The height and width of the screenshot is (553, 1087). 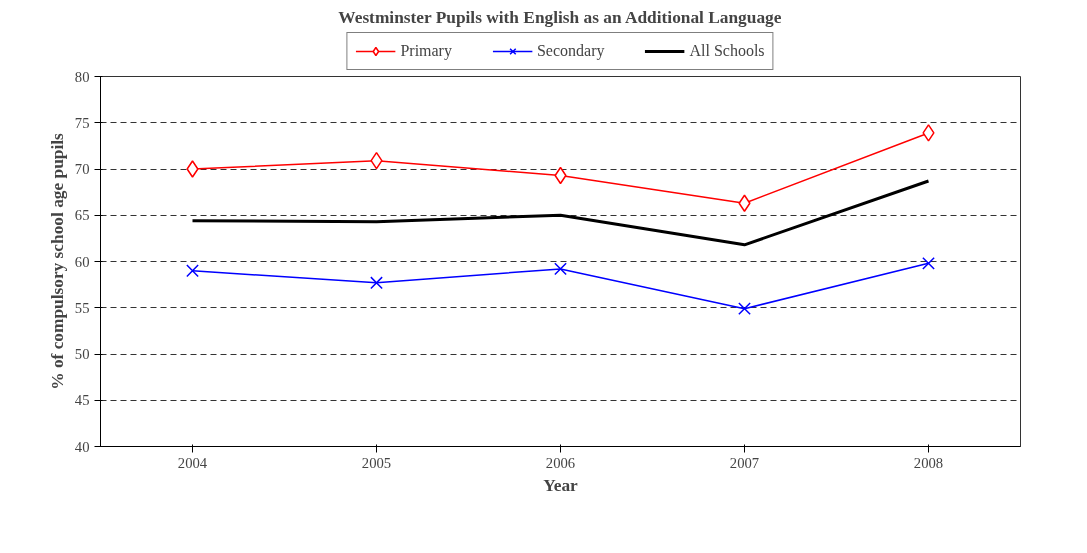 I want to click on chart-title: Westminster Pupils with English as an Additional Language, so click(x=560, y=17).